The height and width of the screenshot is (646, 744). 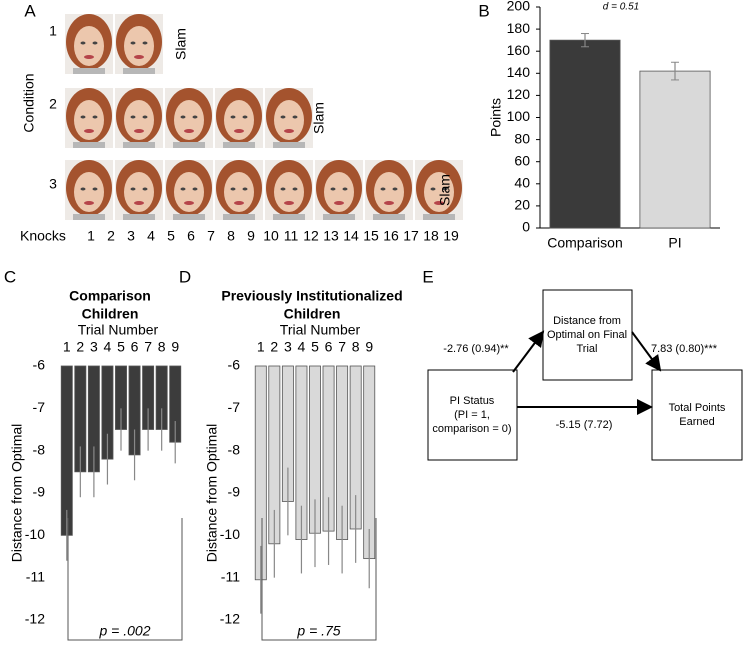 What do you see at coordinates (261, 347) in the screenshot?
I see `x-tick-label: 1` at bounding box center [261, 347].